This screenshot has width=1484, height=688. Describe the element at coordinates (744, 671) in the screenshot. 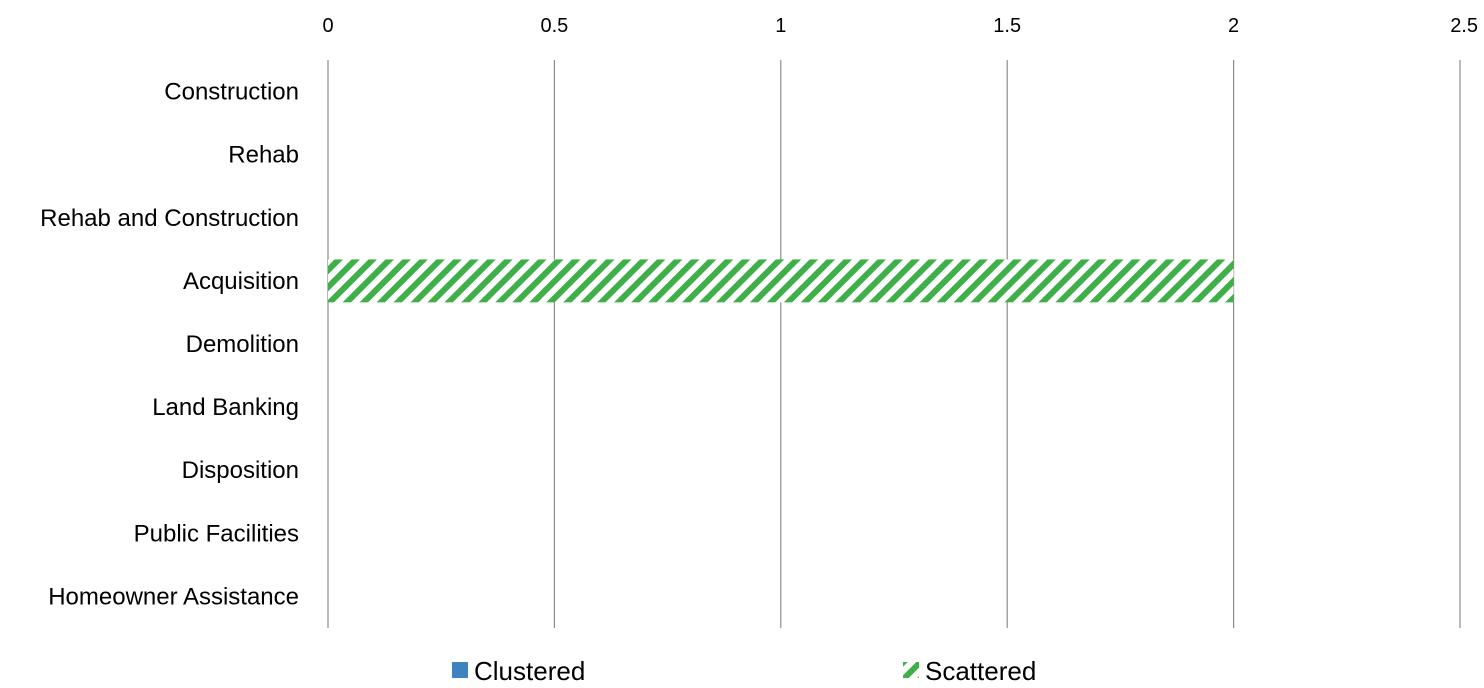

I see `legend: Clustered Scattered` at that location.